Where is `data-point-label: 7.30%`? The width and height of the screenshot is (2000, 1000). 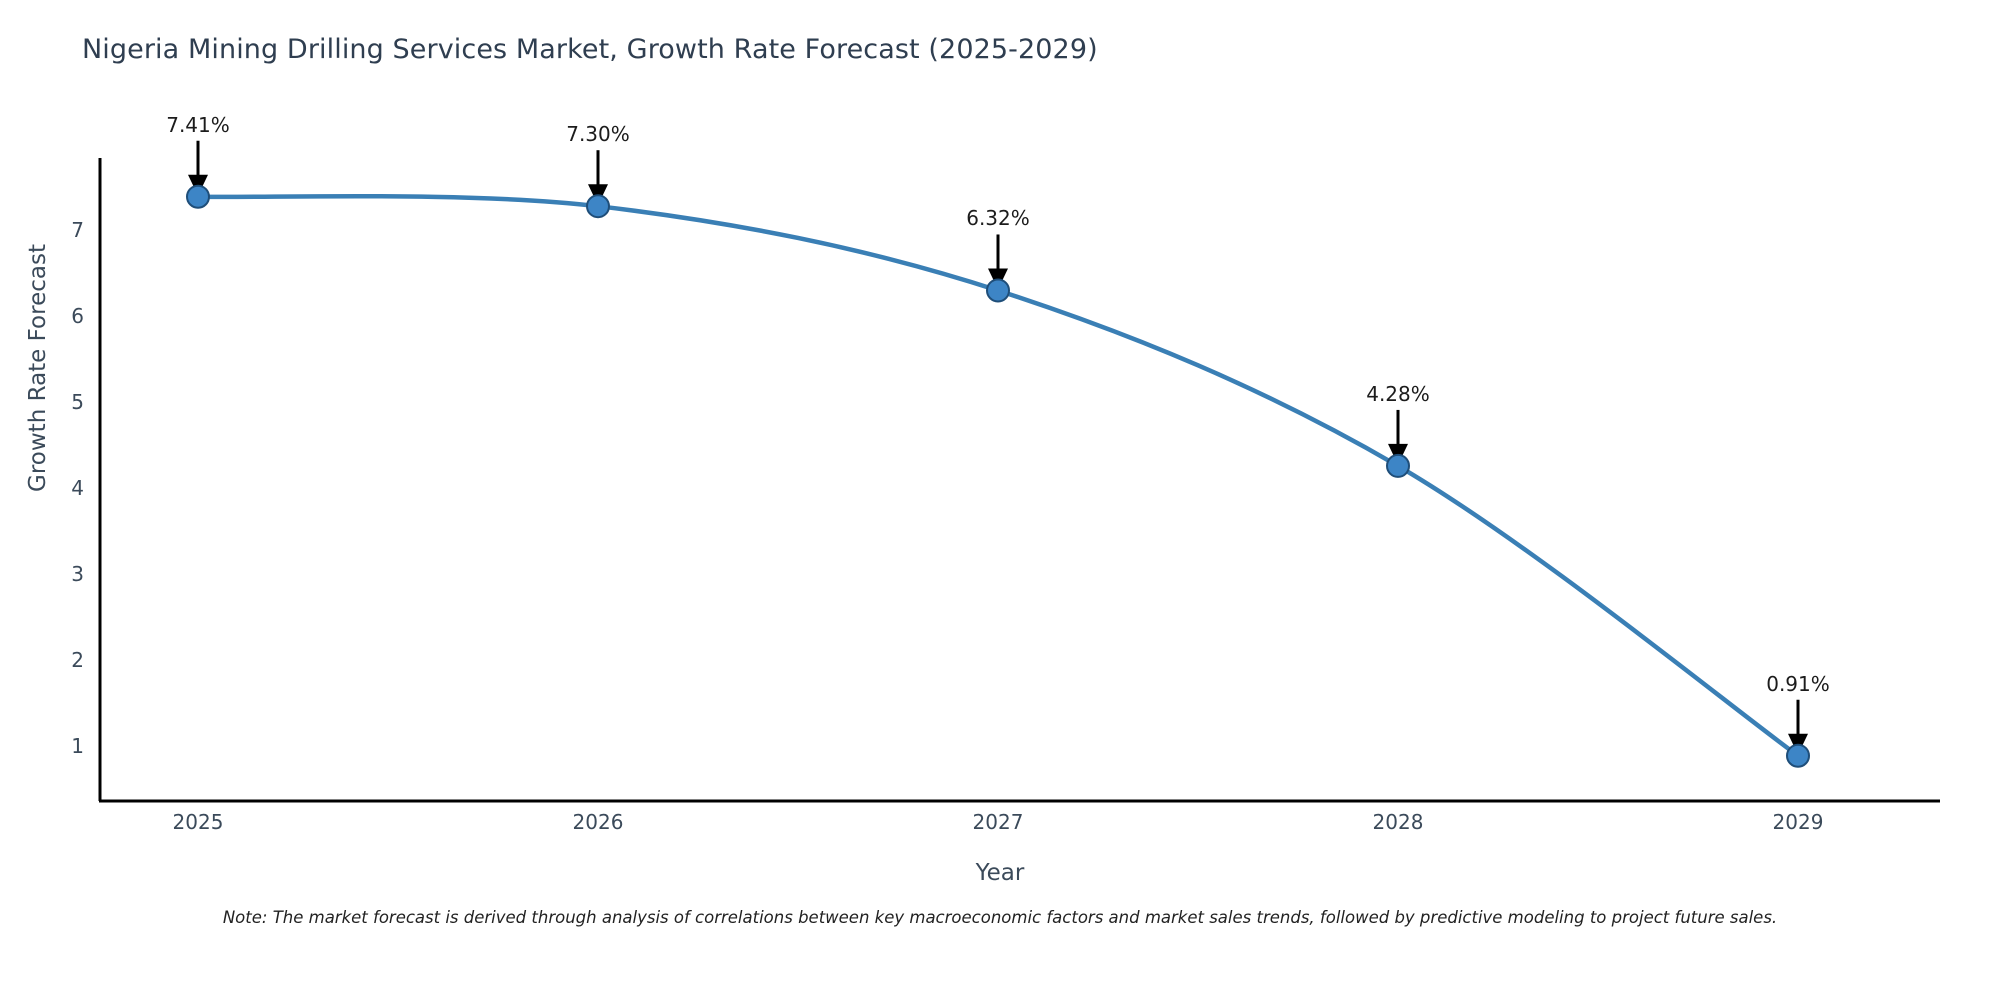 data-point-label: 7.30% is located at coordinates (598, 134).